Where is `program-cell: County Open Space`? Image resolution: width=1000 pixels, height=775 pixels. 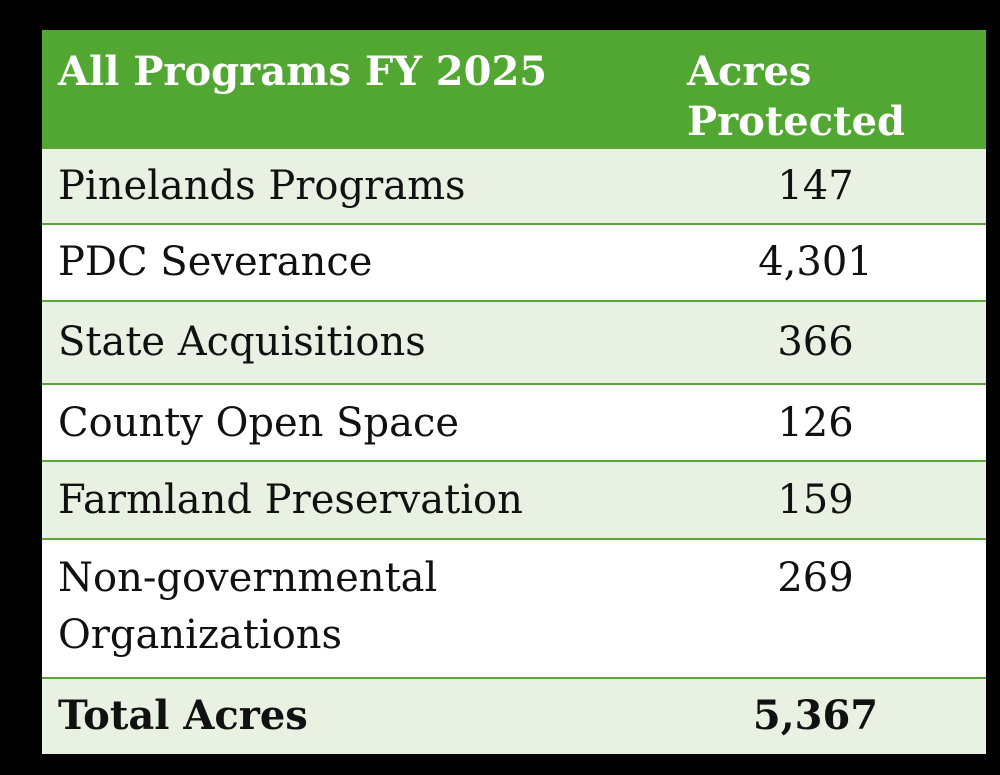 program-cell: County Open Space is located at coordinates (355, 422).